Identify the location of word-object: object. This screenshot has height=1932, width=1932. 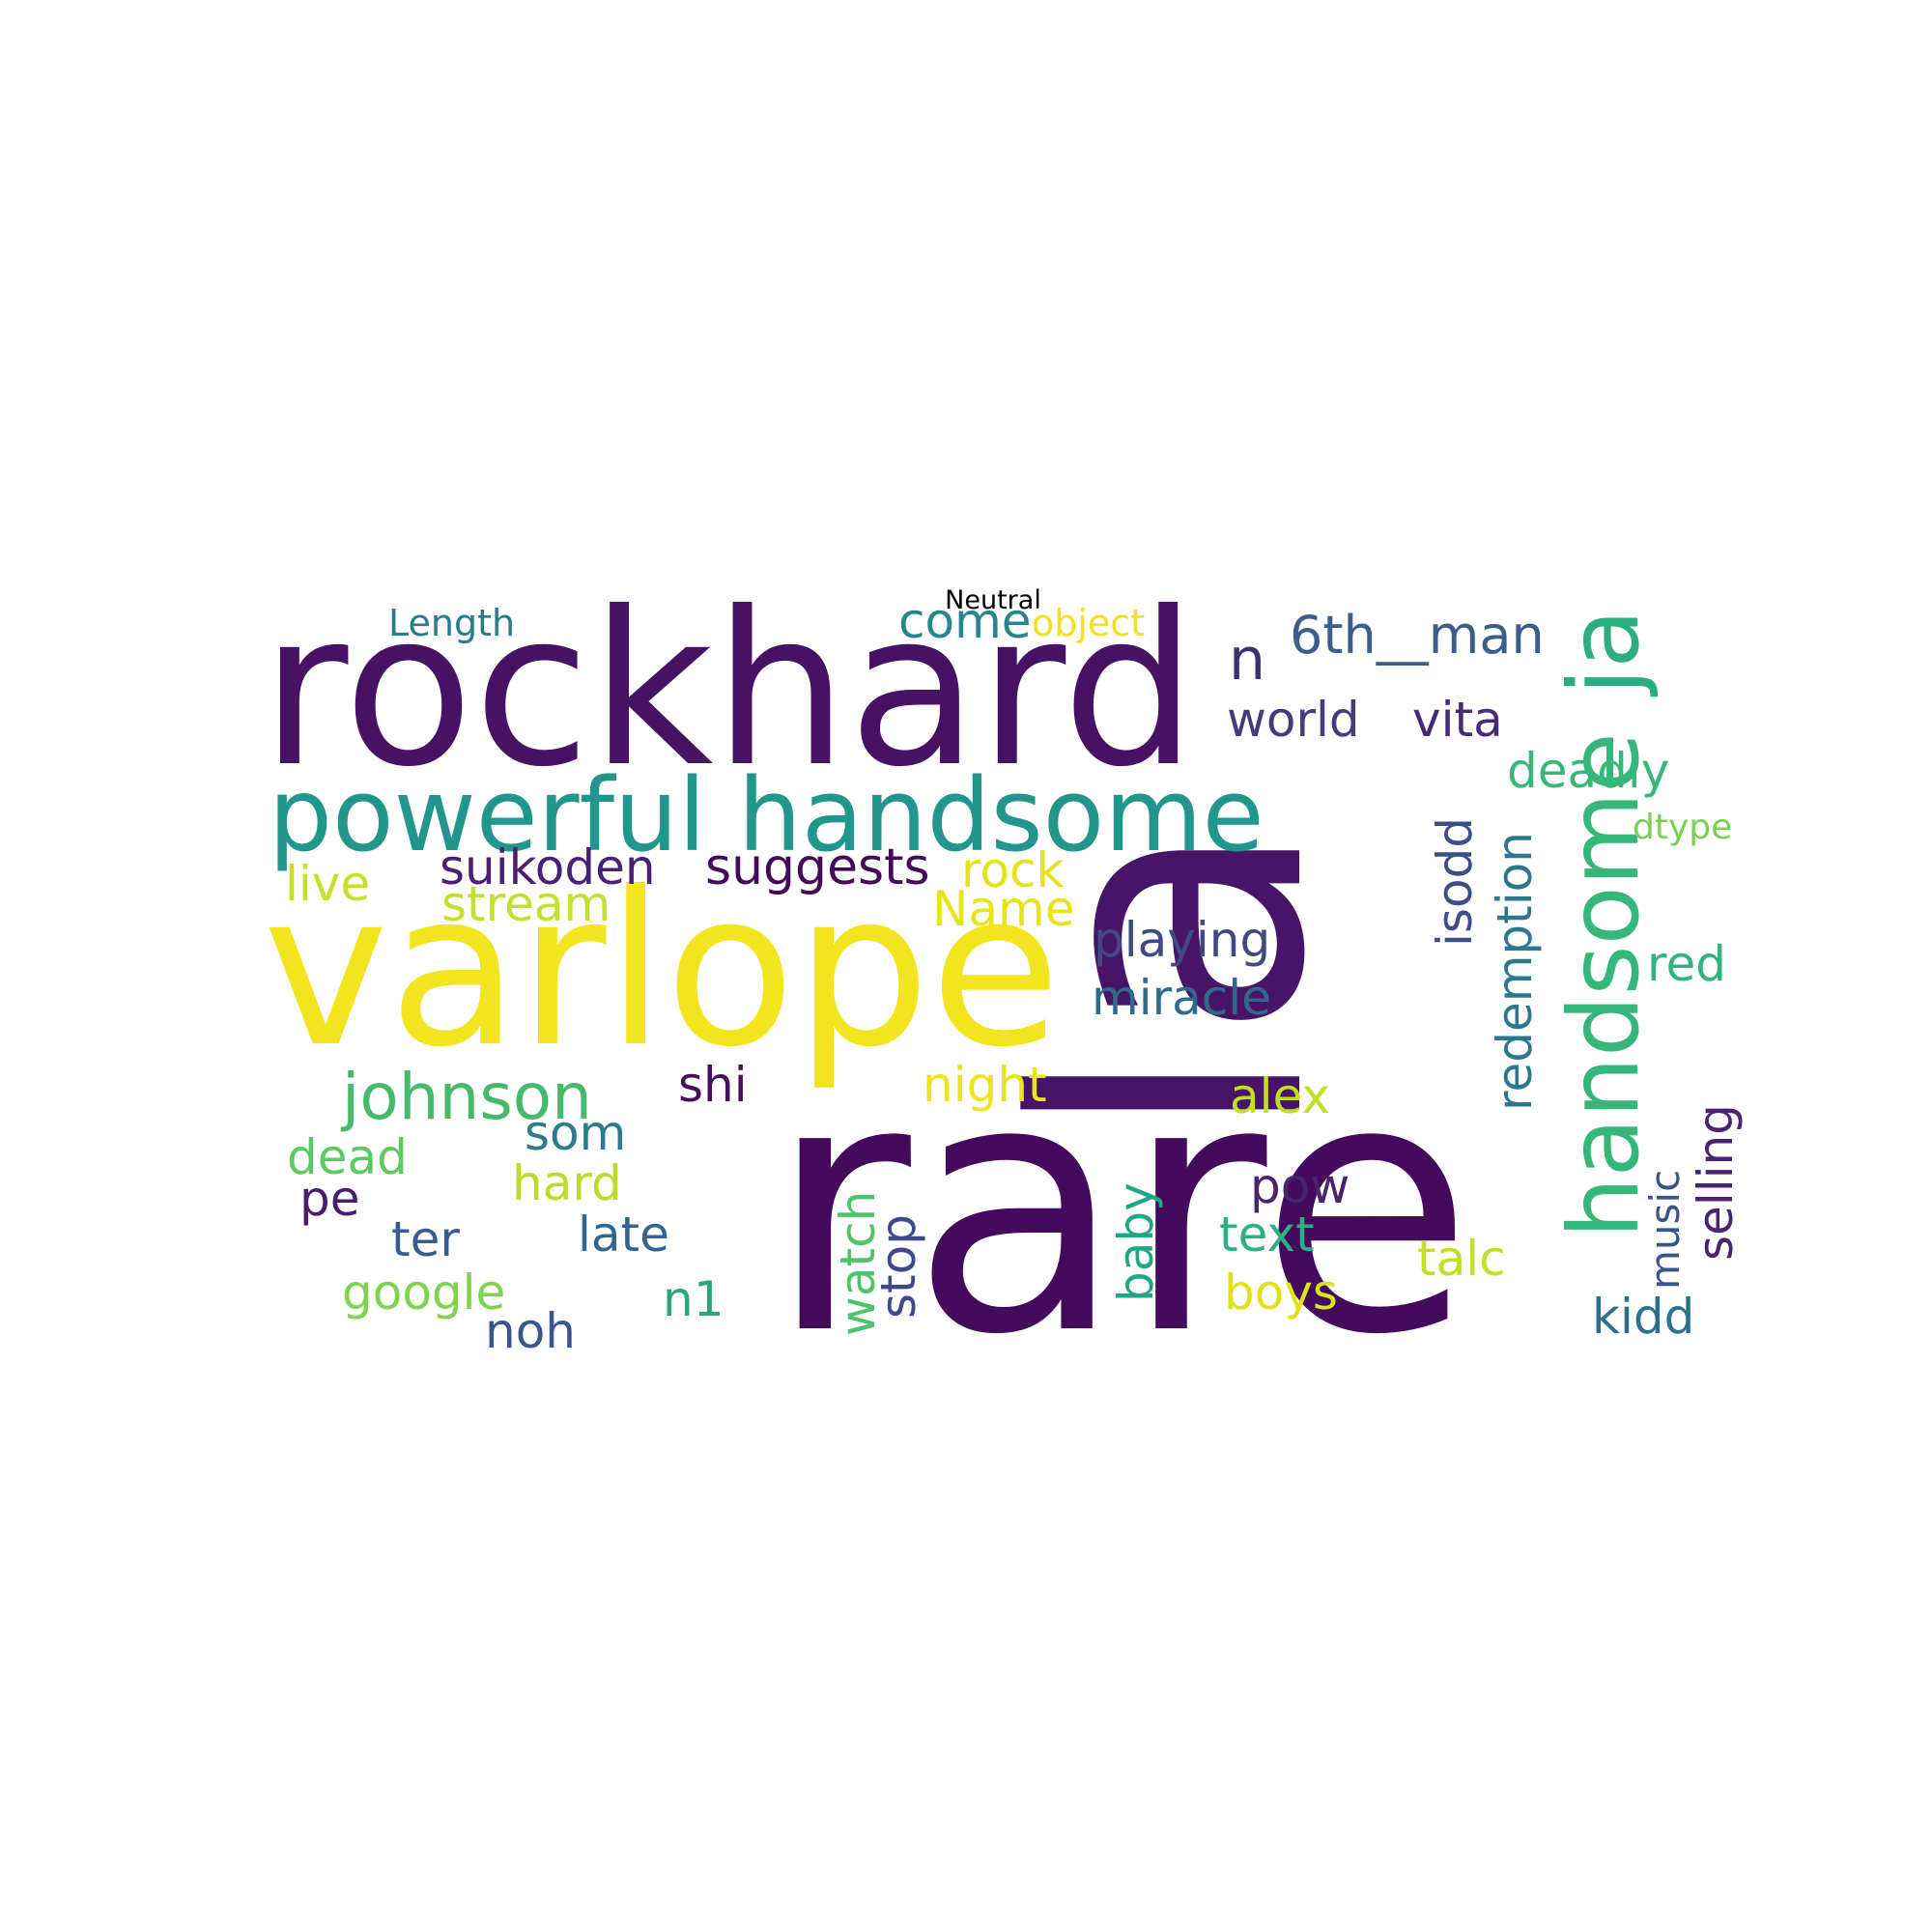
(1088, 623).